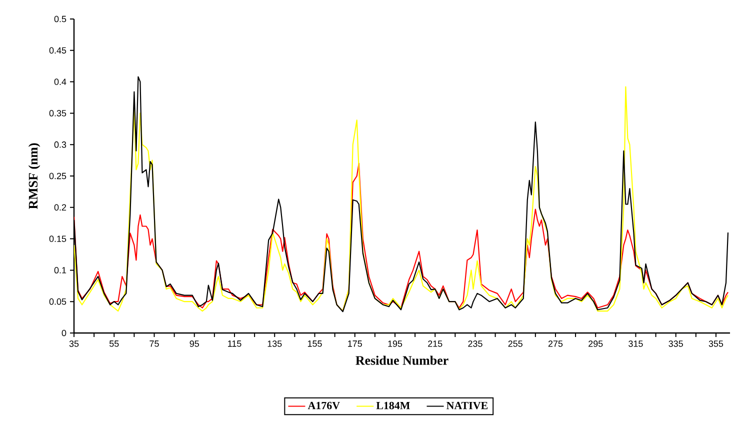  Describe the element at coordinates (34, 176) in the screenshot. I see `y-axis-title: RMSF (nm)` at that location.